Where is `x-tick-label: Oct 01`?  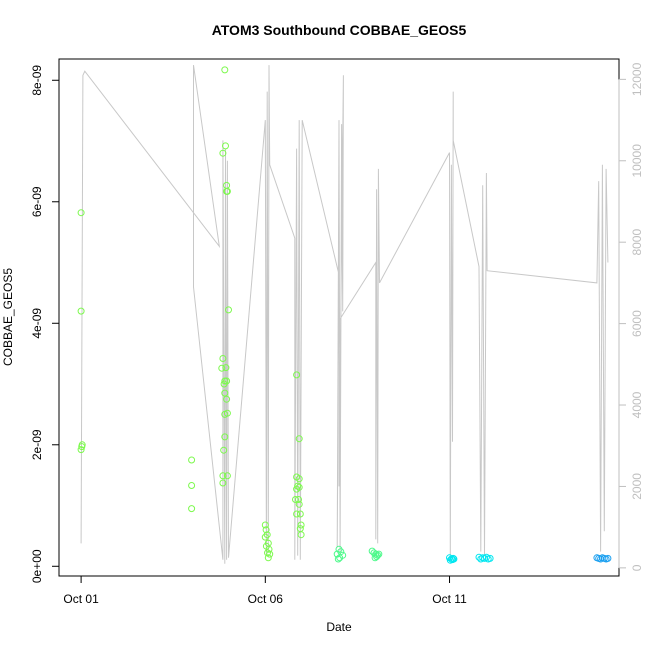
x-tick-label: Oct 01 is located at coordinates (81, 599).